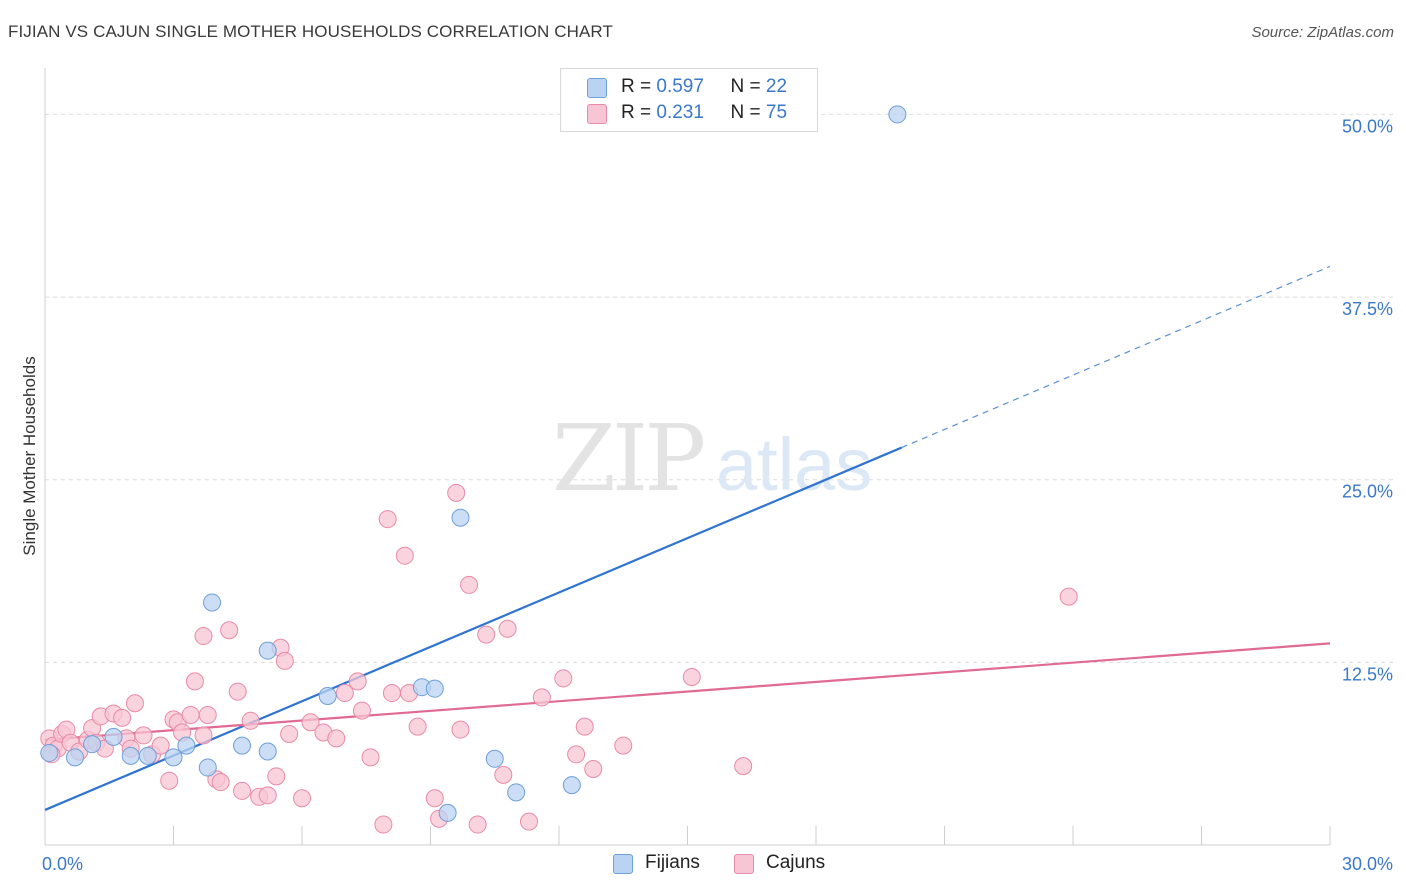  I want to click on x-tick-label: 30.0%, so click(1367, 864).